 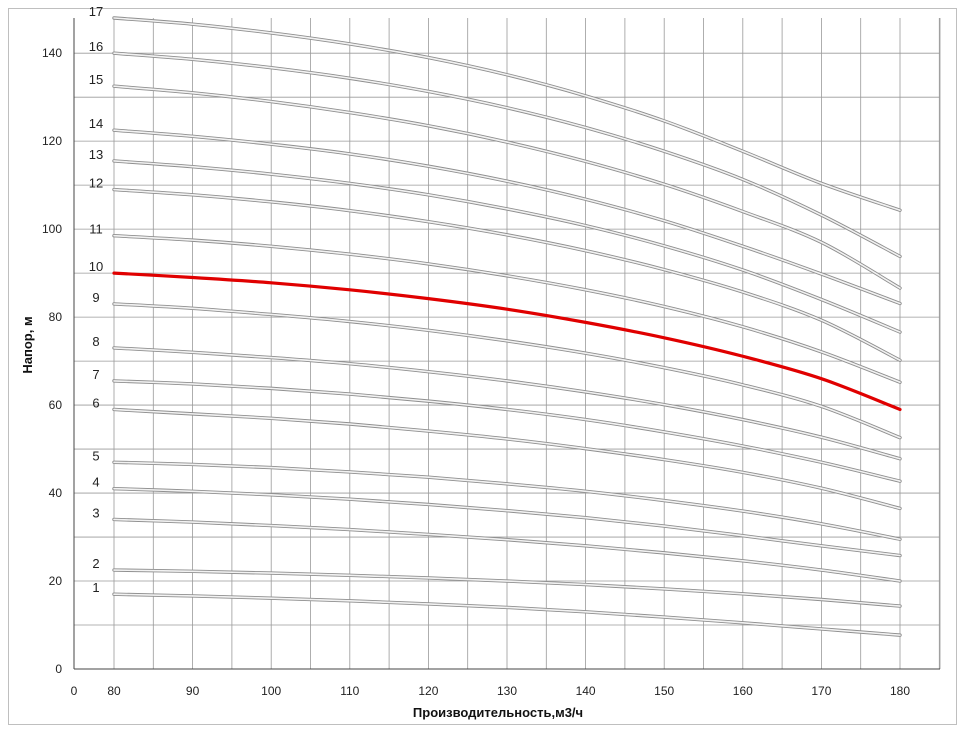 What do you see at coordinates (56, 317) in the screenshot?
I see `y-tick-label: 80` at bounding box center [56, 317].